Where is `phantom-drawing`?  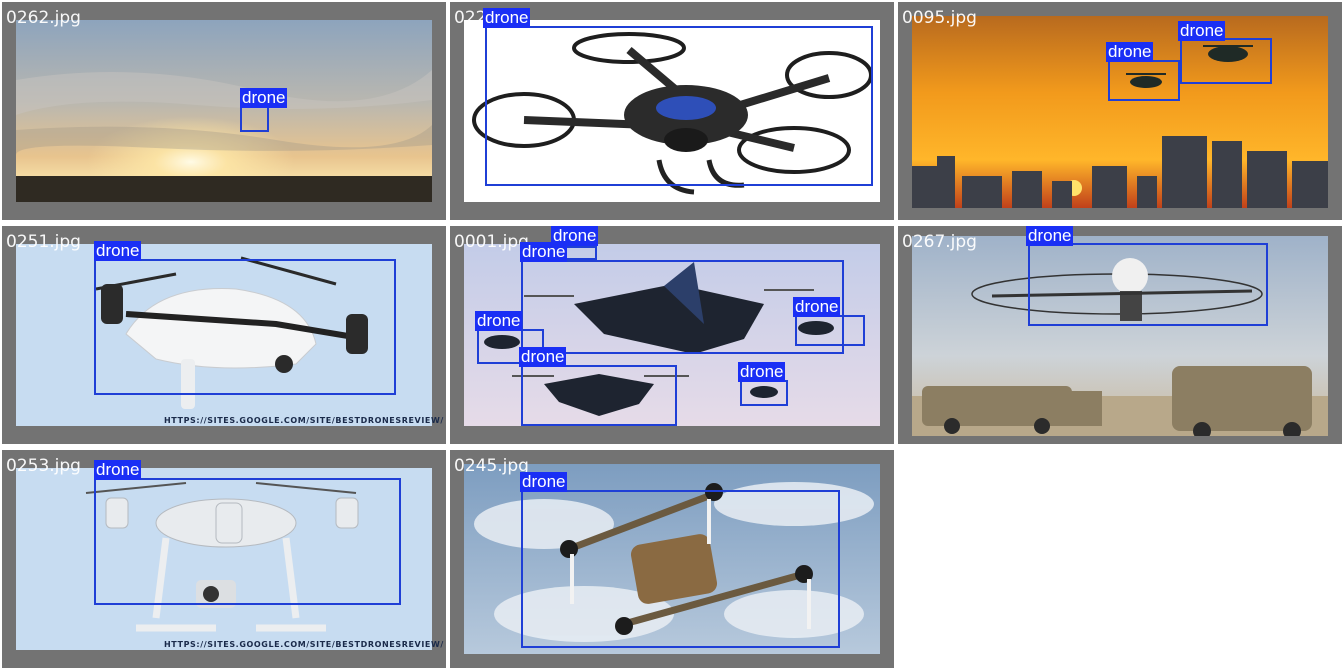 phantom-drawing is located at coordinates (222, 557).